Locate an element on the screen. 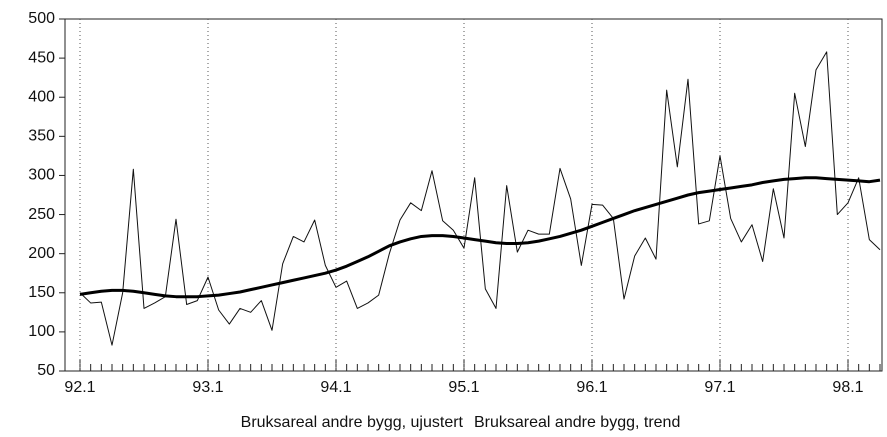  y-tick-label: 100 is located at coordinates (41, 331).